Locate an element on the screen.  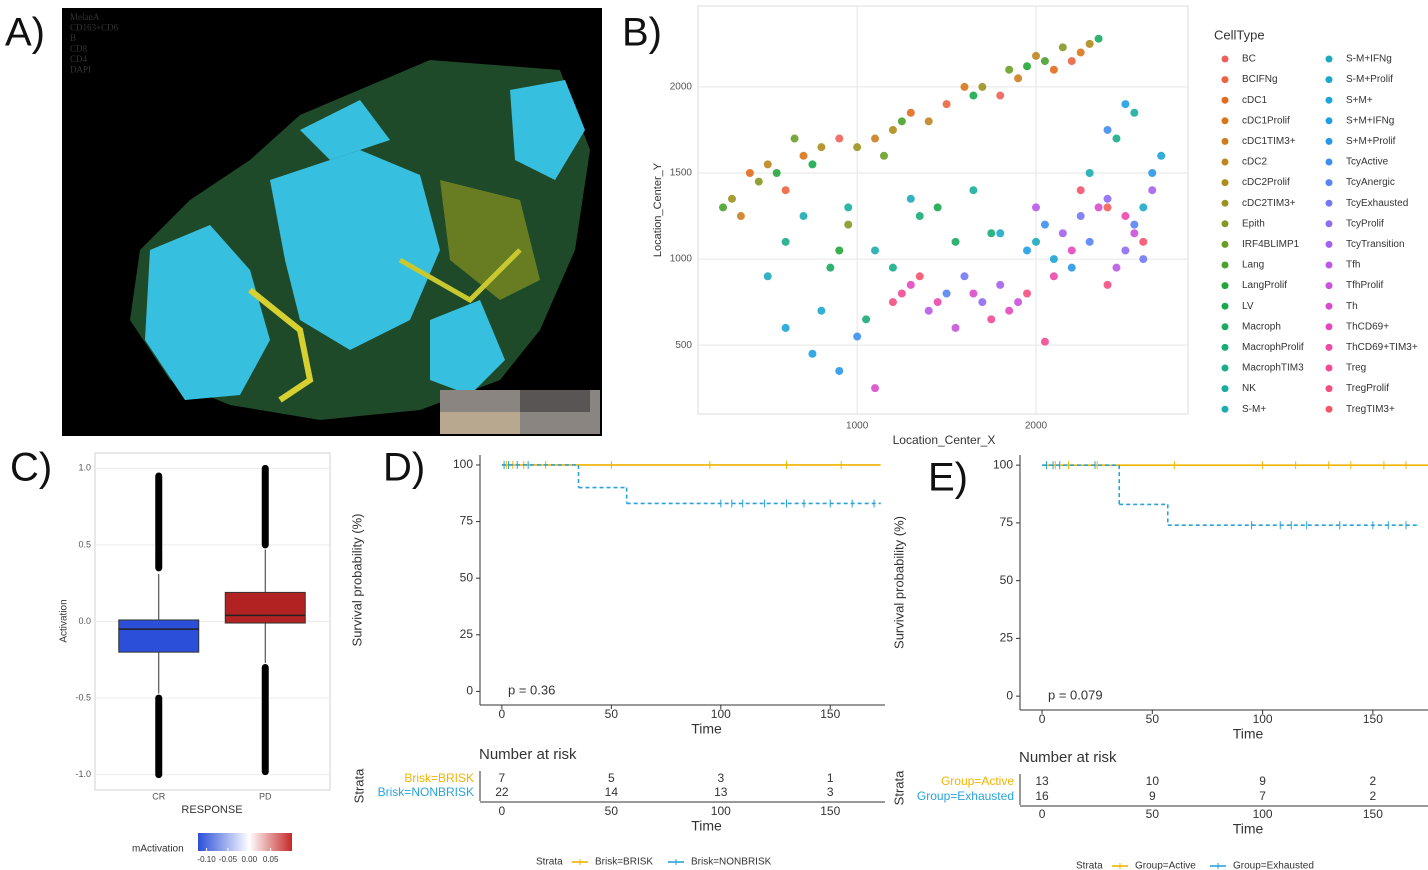
p-value: p = 0.36 is located at coordinates (531, 689).